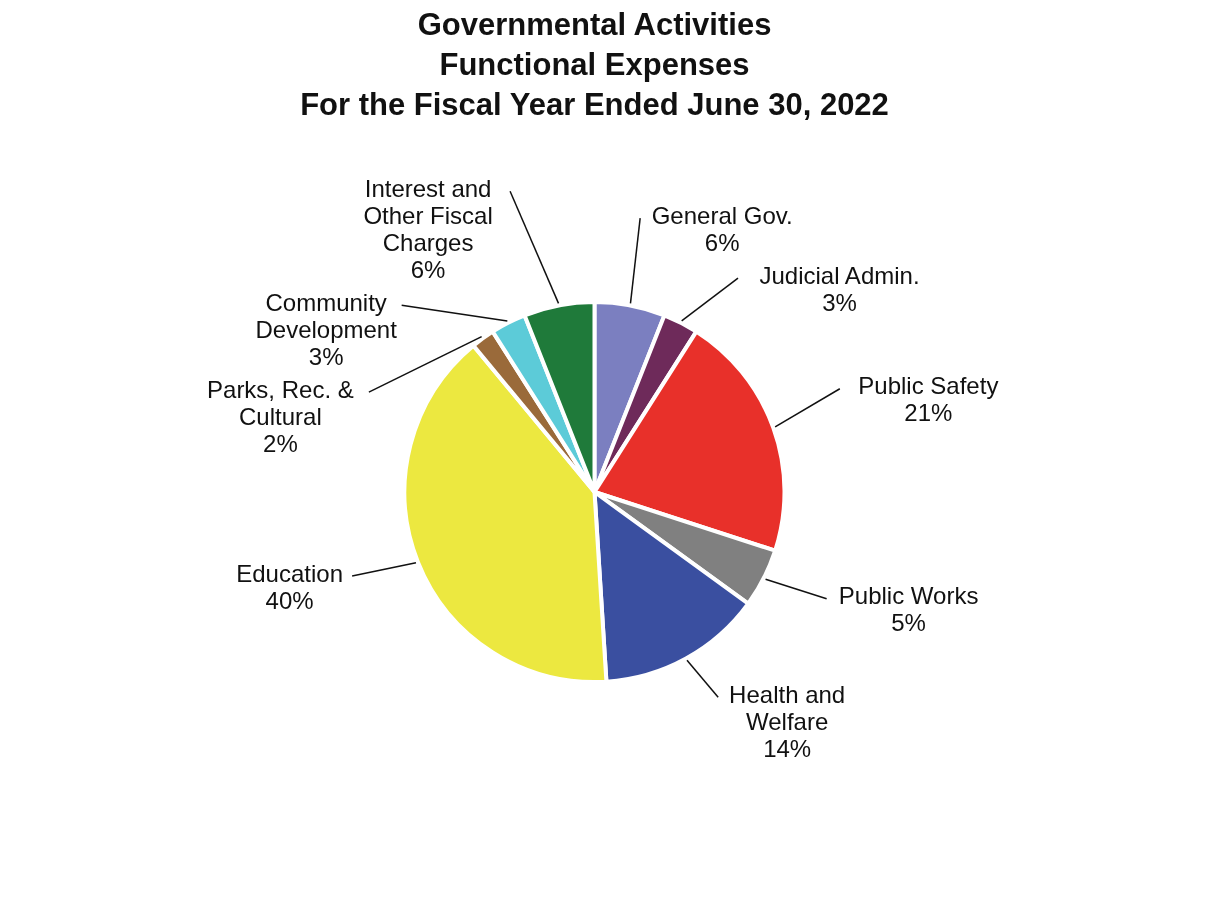 Image resolution: width=1209 pixels, height=911 pixels. Describe the element at coordinates (928, 413) in the screenshot. I see `data-label: 21%` at that location.